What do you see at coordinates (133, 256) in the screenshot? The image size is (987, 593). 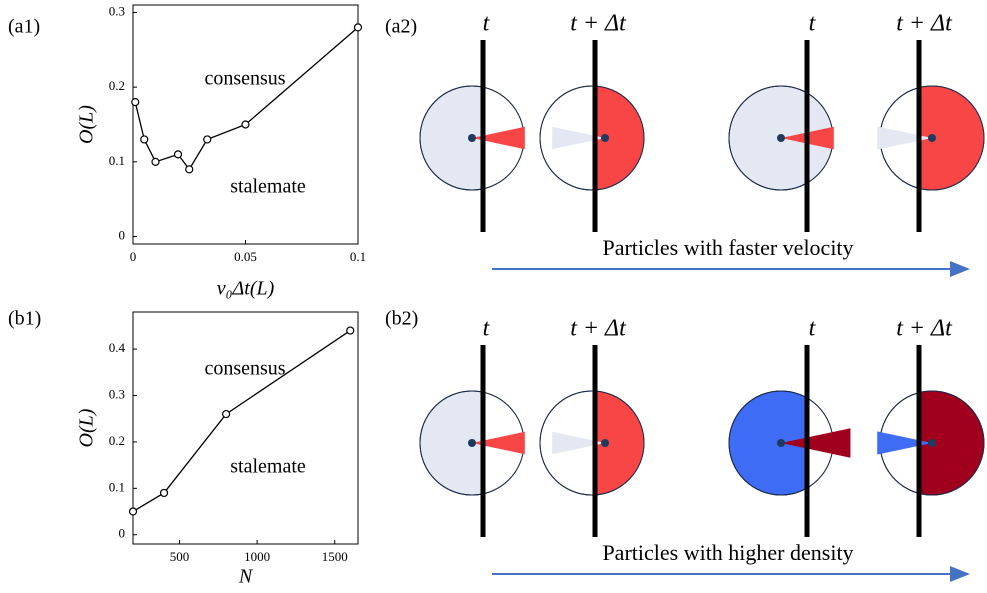 I see `x-tick-label: 0` at bounding box center [133, 256].